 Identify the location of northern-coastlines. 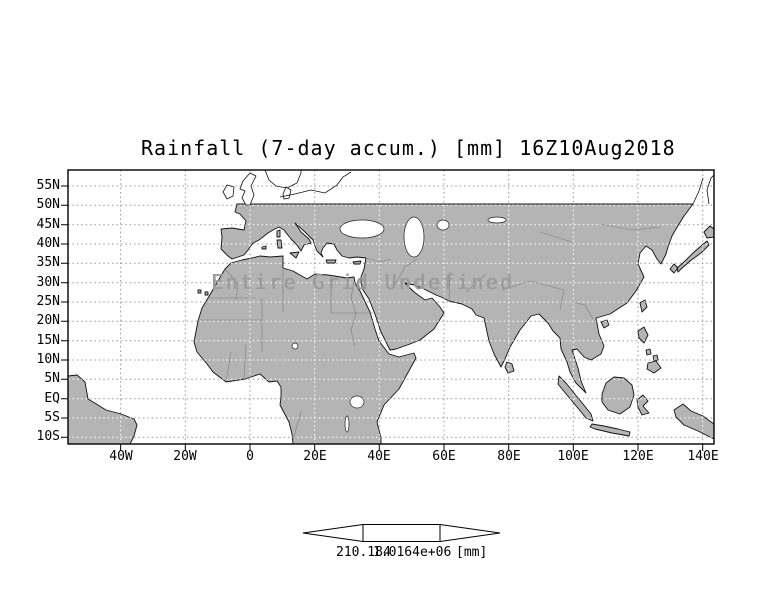
(468, 188).